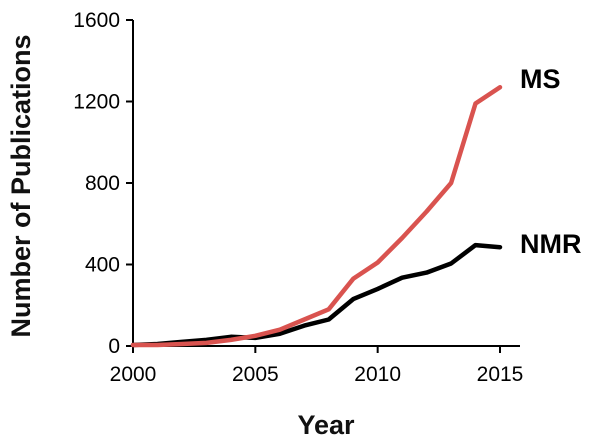 The height and width of the screenshot is (443, 600). I want to click on y-ticks: 0 400 800 1200 1600, so click(103, 183).